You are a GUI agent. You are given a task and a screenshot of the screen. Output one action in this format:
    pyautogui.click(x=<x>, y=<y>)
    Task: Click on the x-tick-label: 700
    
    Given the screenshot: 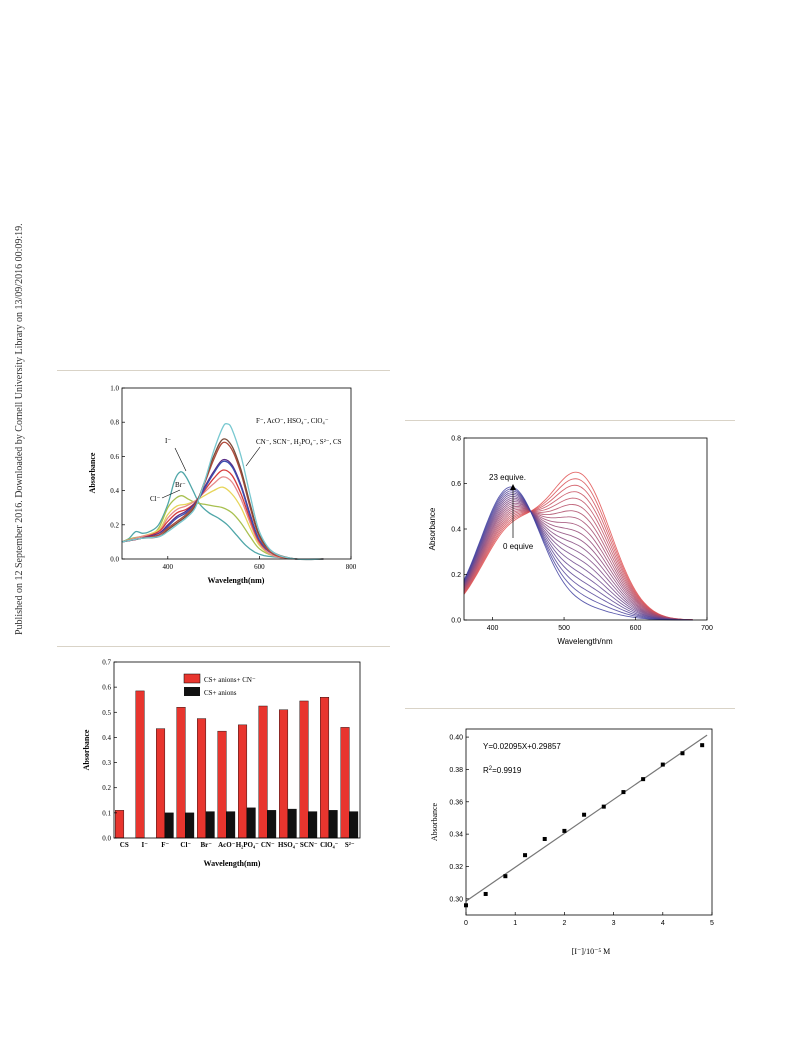 What is the action you would take?
    pyautogui.click(x=707, y=628)
    